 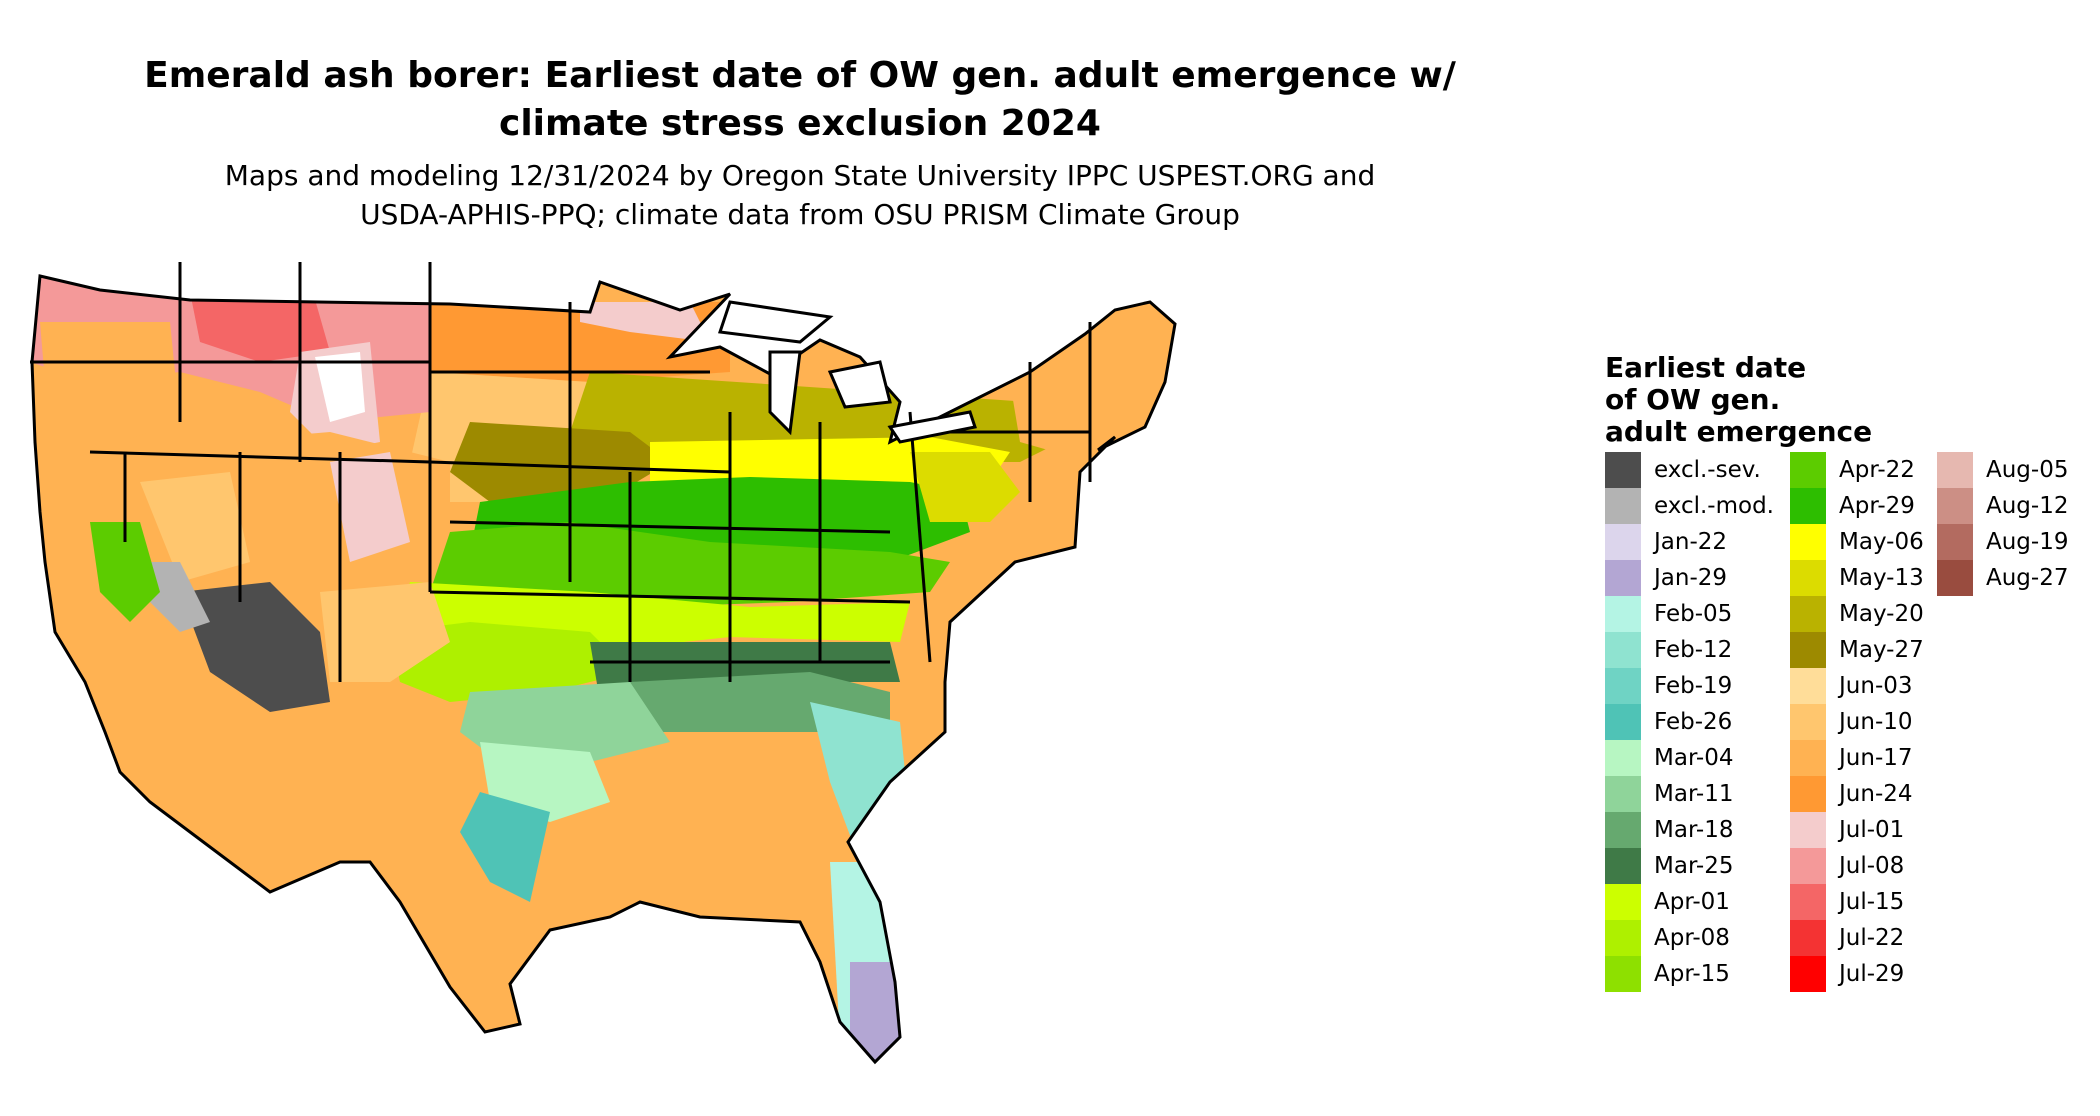 I want to click on zone-jul-01-north, so click(x=645, y=322).